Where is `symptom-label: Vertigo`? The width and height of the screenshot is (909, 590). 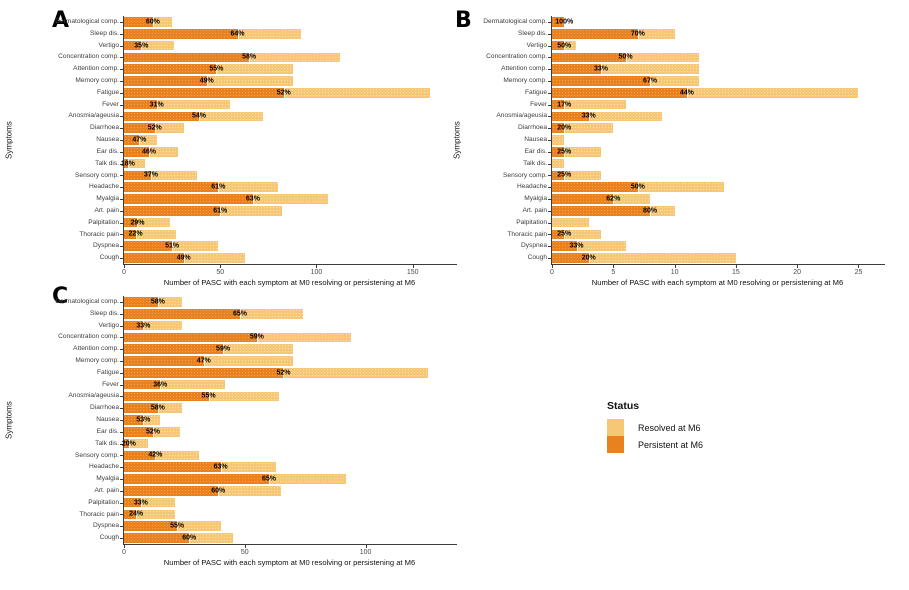
symptom-label: Vertigo is located at coordinates (536, 45).